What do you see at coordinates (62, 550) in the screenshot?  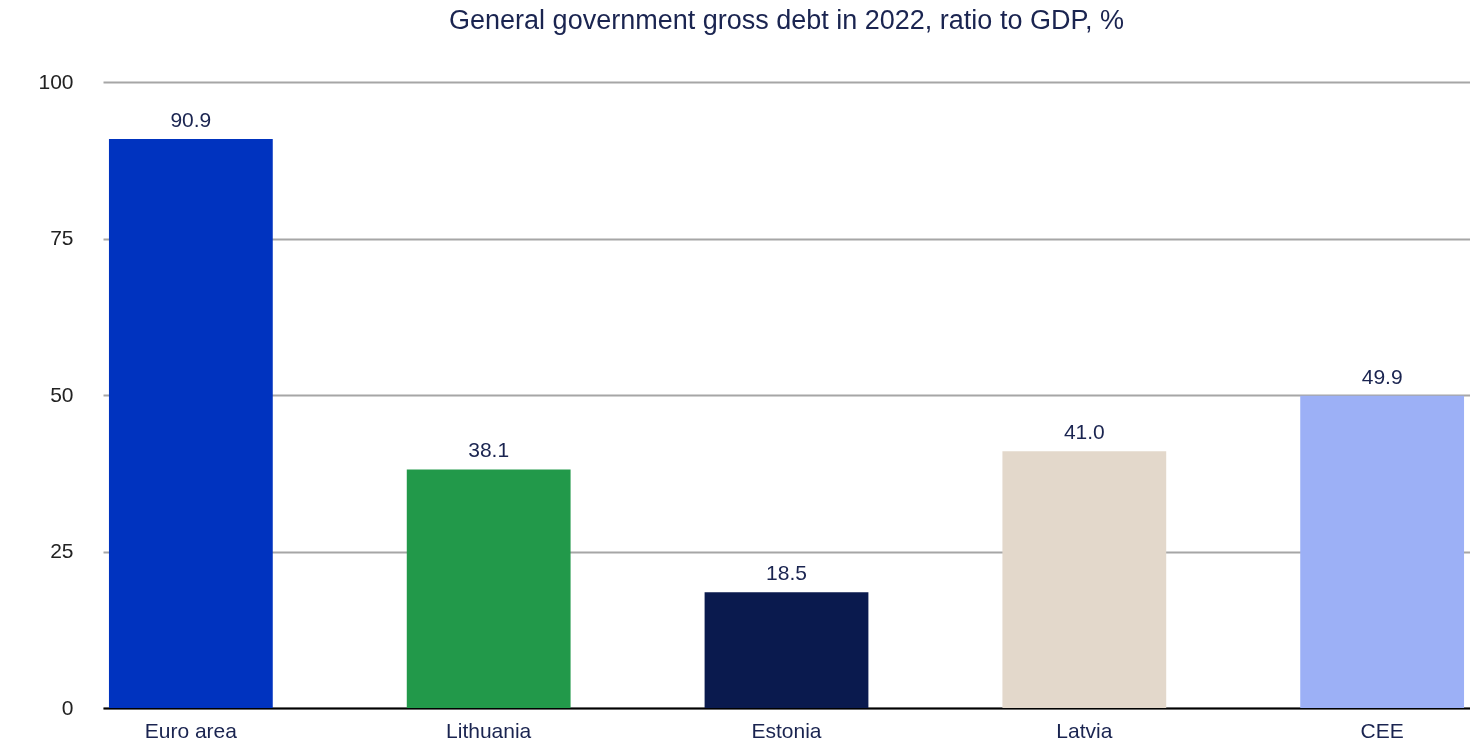 I see `y-tick-label: 25` at bounding box center [62, 550].